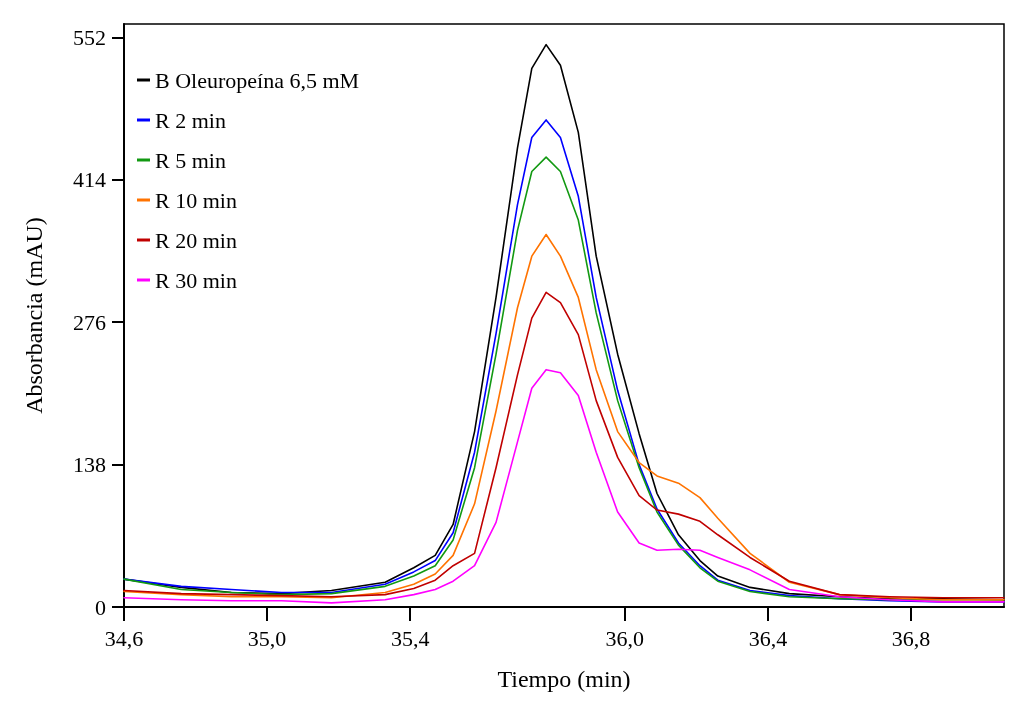  Describe the element at coordinates (89, 465) in the screenshot. I see `y-tick-label: 138` at that location.